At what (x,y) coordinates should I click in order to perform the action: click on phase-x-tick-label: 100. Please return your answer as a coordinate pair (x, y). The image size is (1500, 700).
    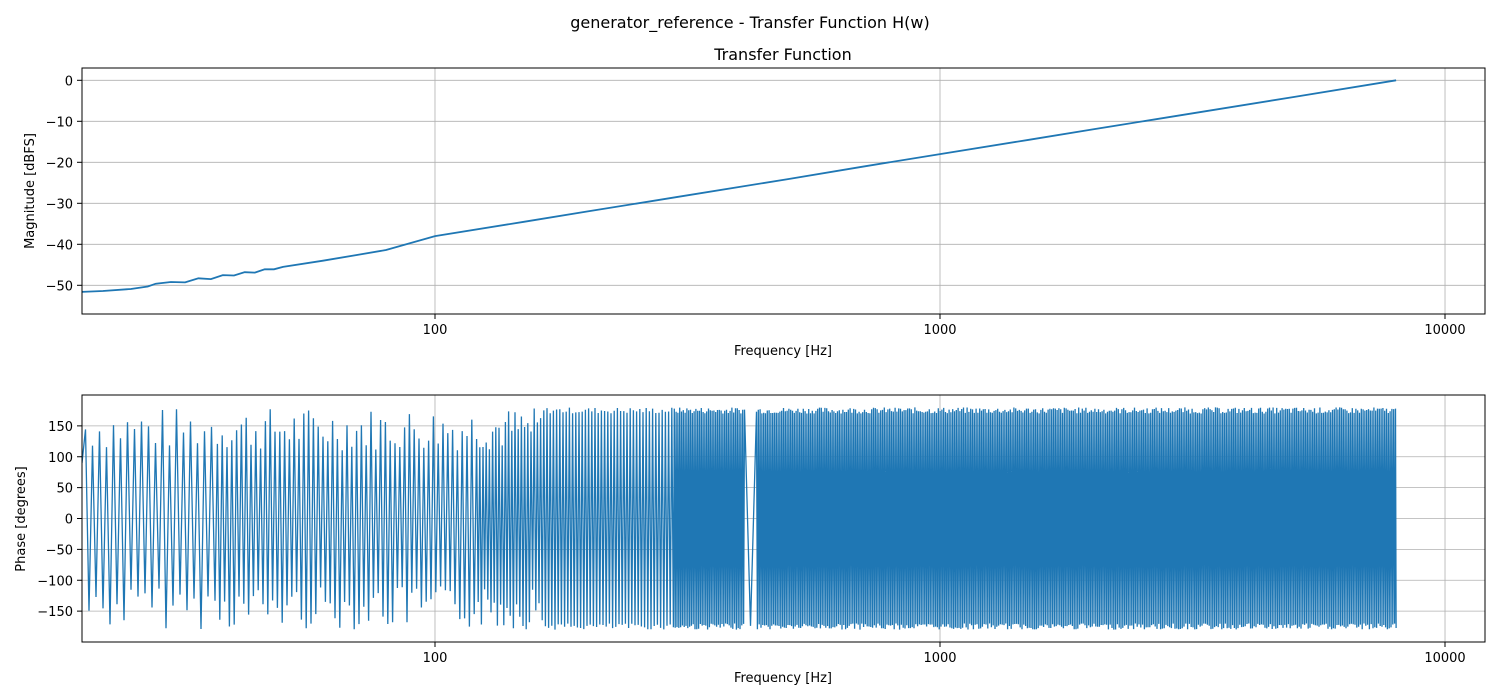
    Looking at the image, I should click on (435, 658).